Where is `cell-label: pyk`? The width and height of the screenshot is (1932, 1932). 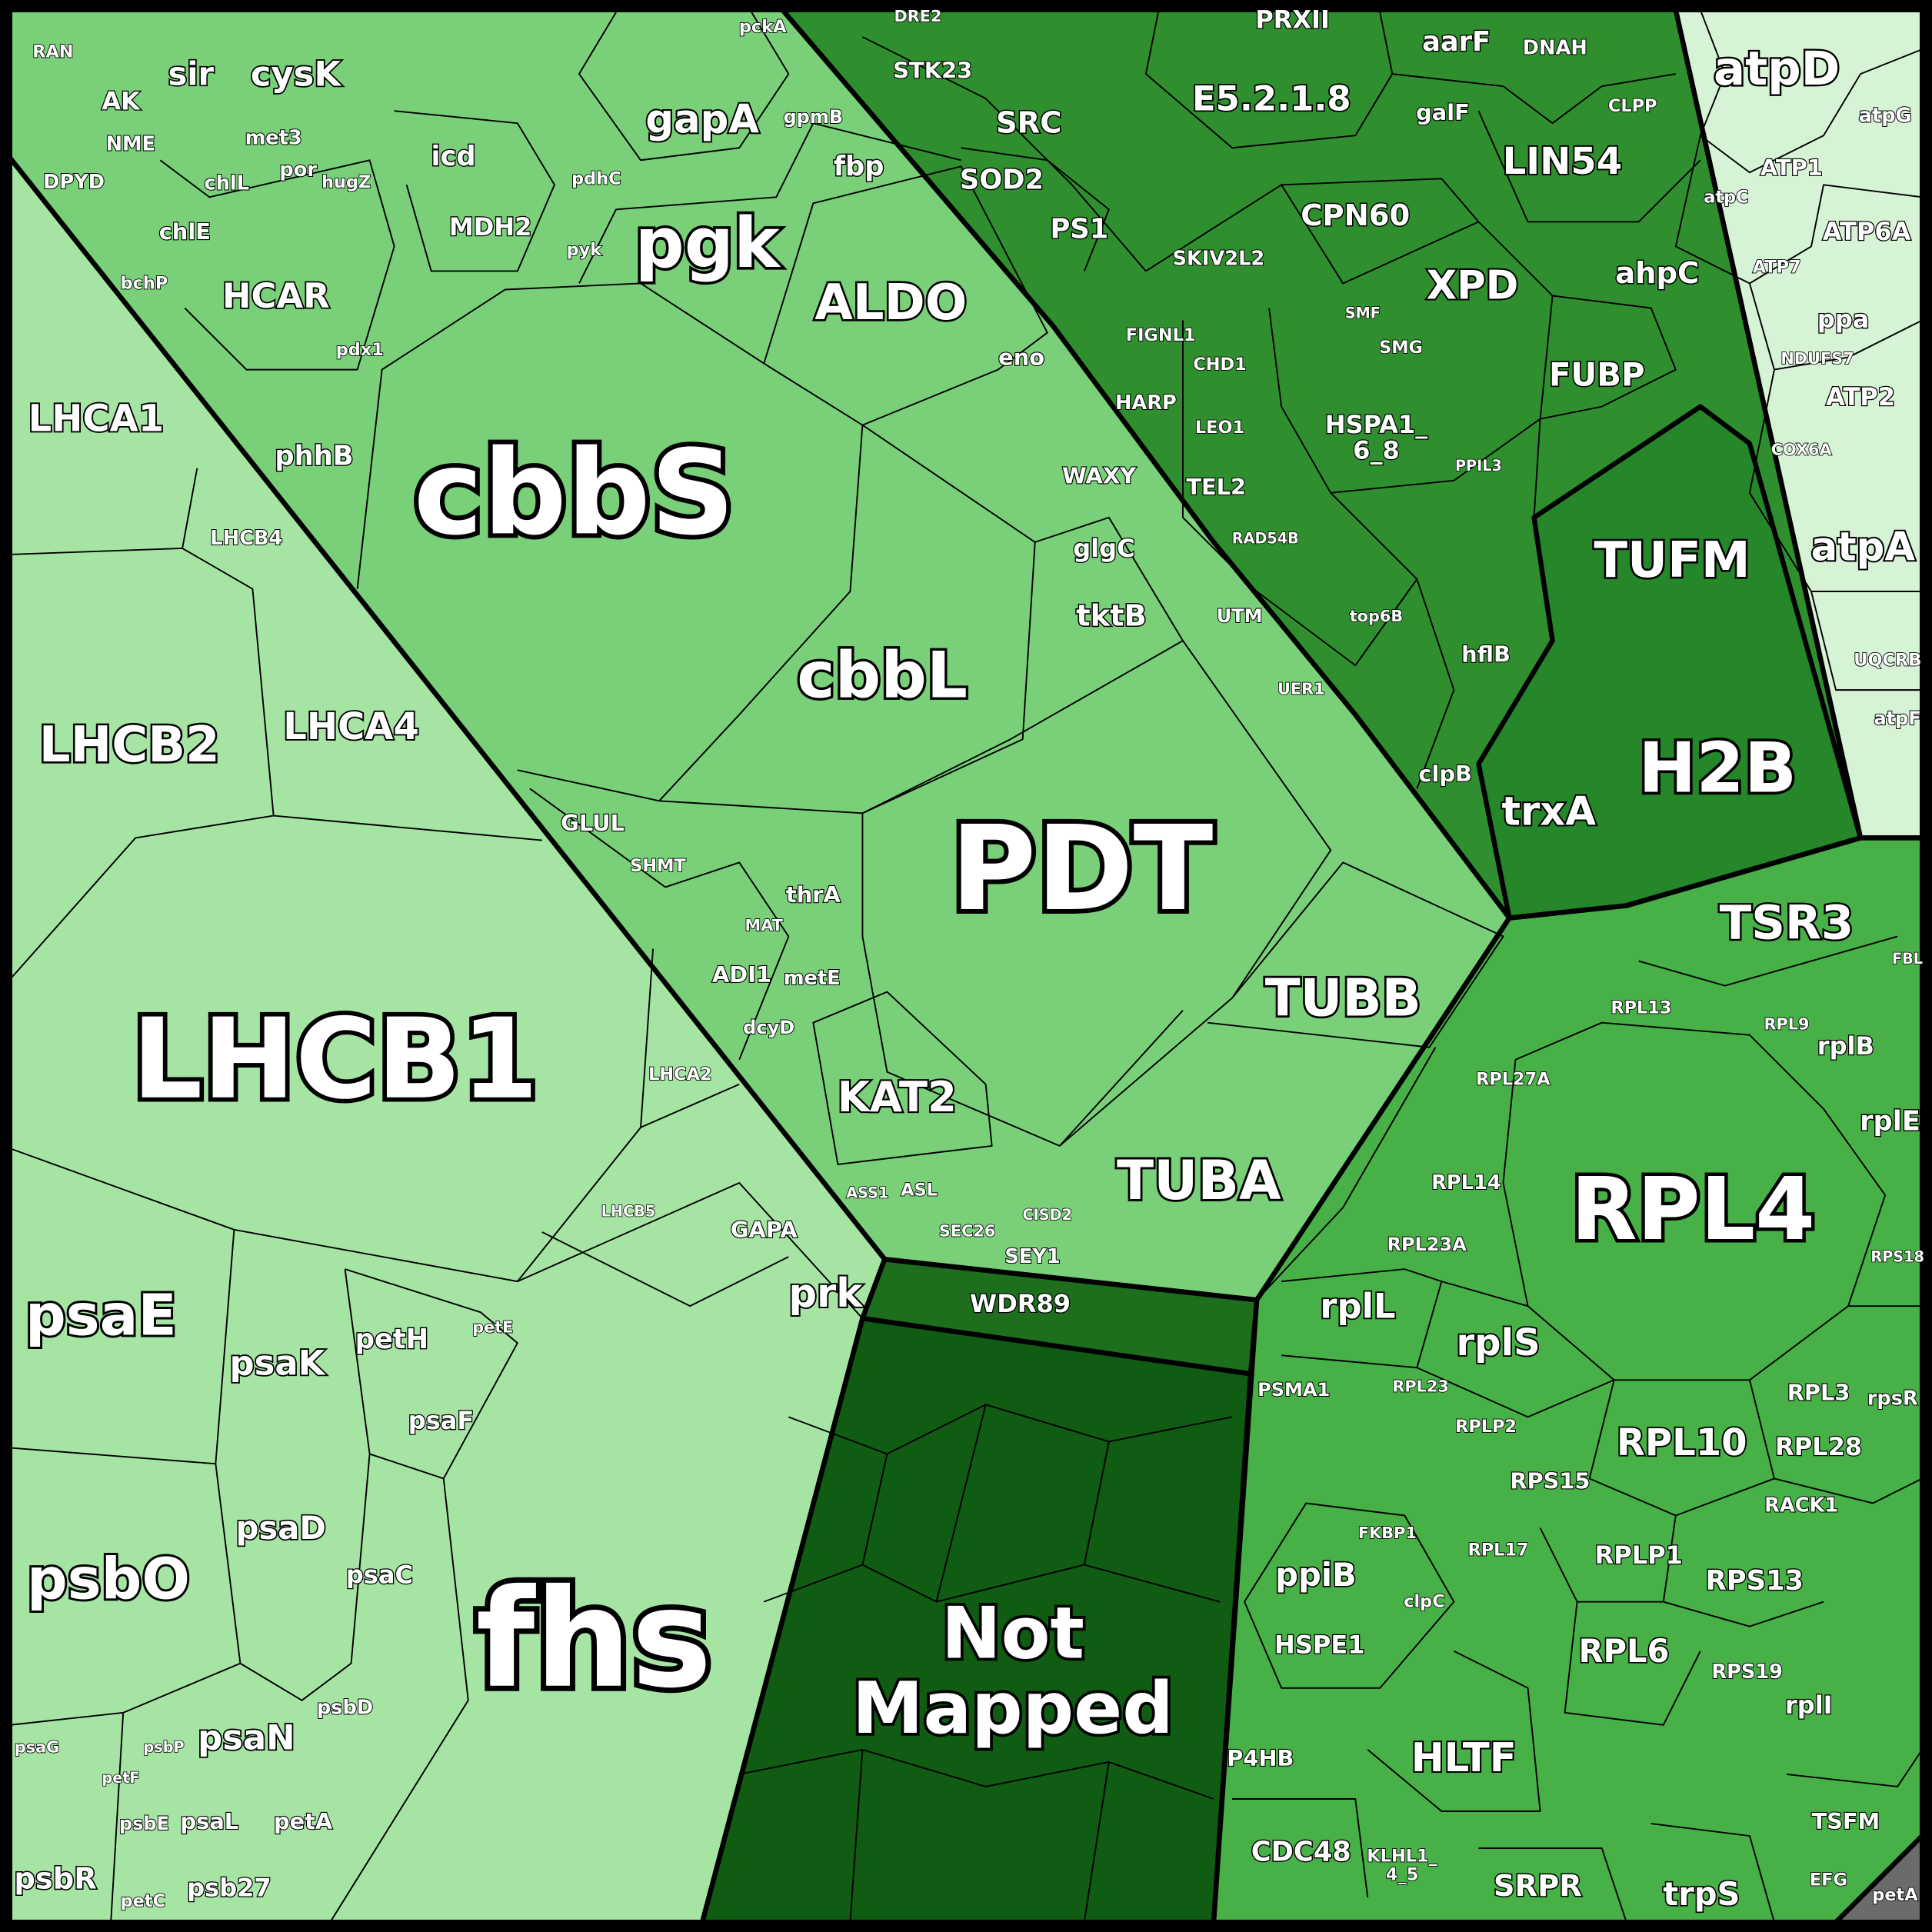
cell-label: pyk is located at coordinates (585, 250).